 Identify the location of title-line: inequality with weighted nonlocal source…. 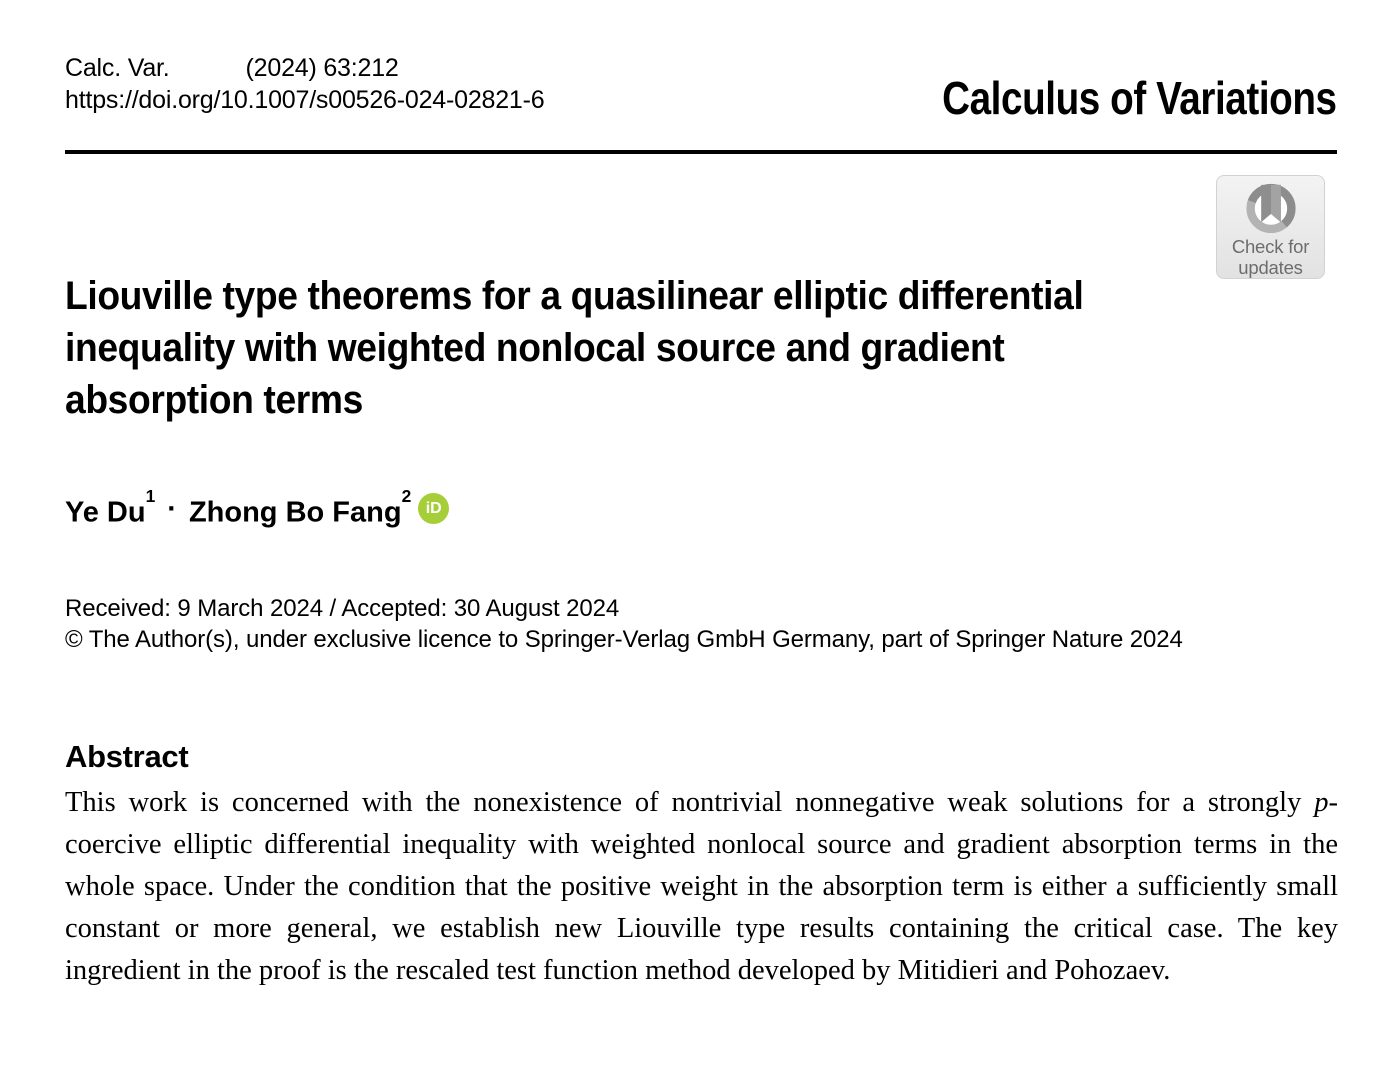
(535, 348).